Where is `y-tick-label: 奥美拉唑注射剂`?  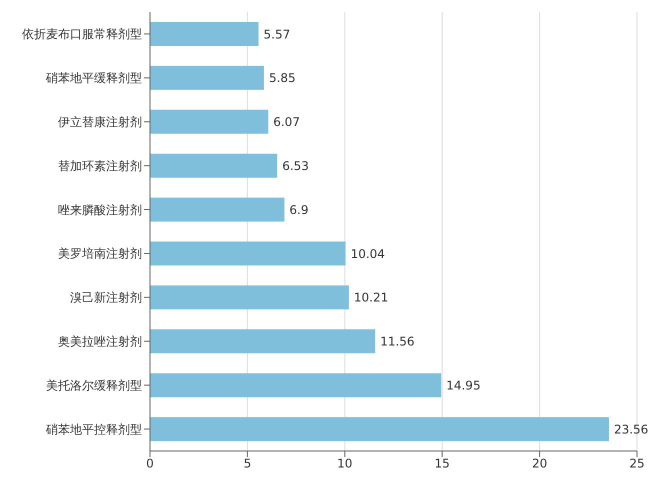 y-tick-label: 奥美拉唑注射剂 is located at coordinates (100, 341).